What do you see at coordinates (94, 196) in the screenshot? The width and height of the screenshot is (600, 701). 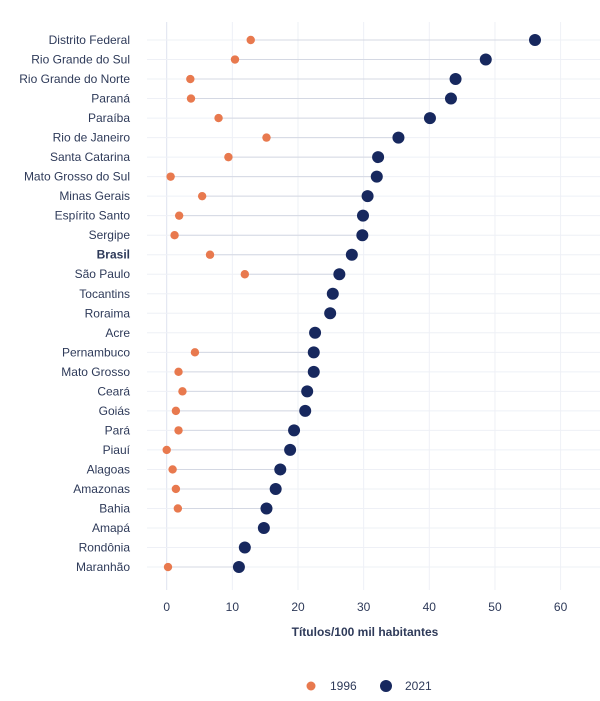 I see `category-label: Minas Gerais` at bounding box center [94, 196].